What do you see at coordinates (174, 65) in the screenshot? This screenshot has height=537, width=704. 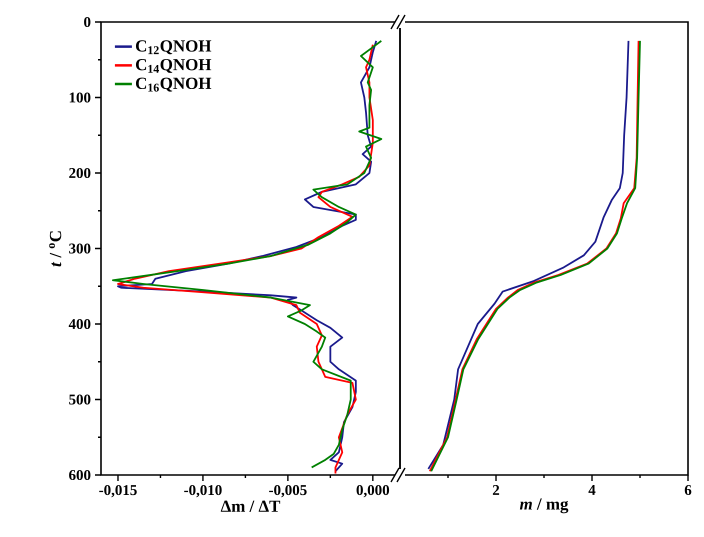 I see `legend-label: C$_{14}$QNOH` at bounding box center [174, 65].